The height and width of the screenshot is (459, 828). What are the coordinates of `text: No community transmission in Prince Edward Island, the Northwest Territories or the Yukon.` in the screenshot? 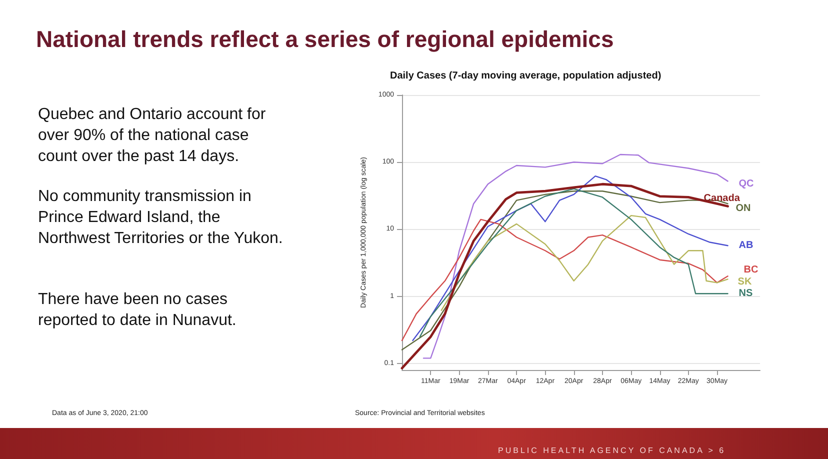 It's located at (161, 218).